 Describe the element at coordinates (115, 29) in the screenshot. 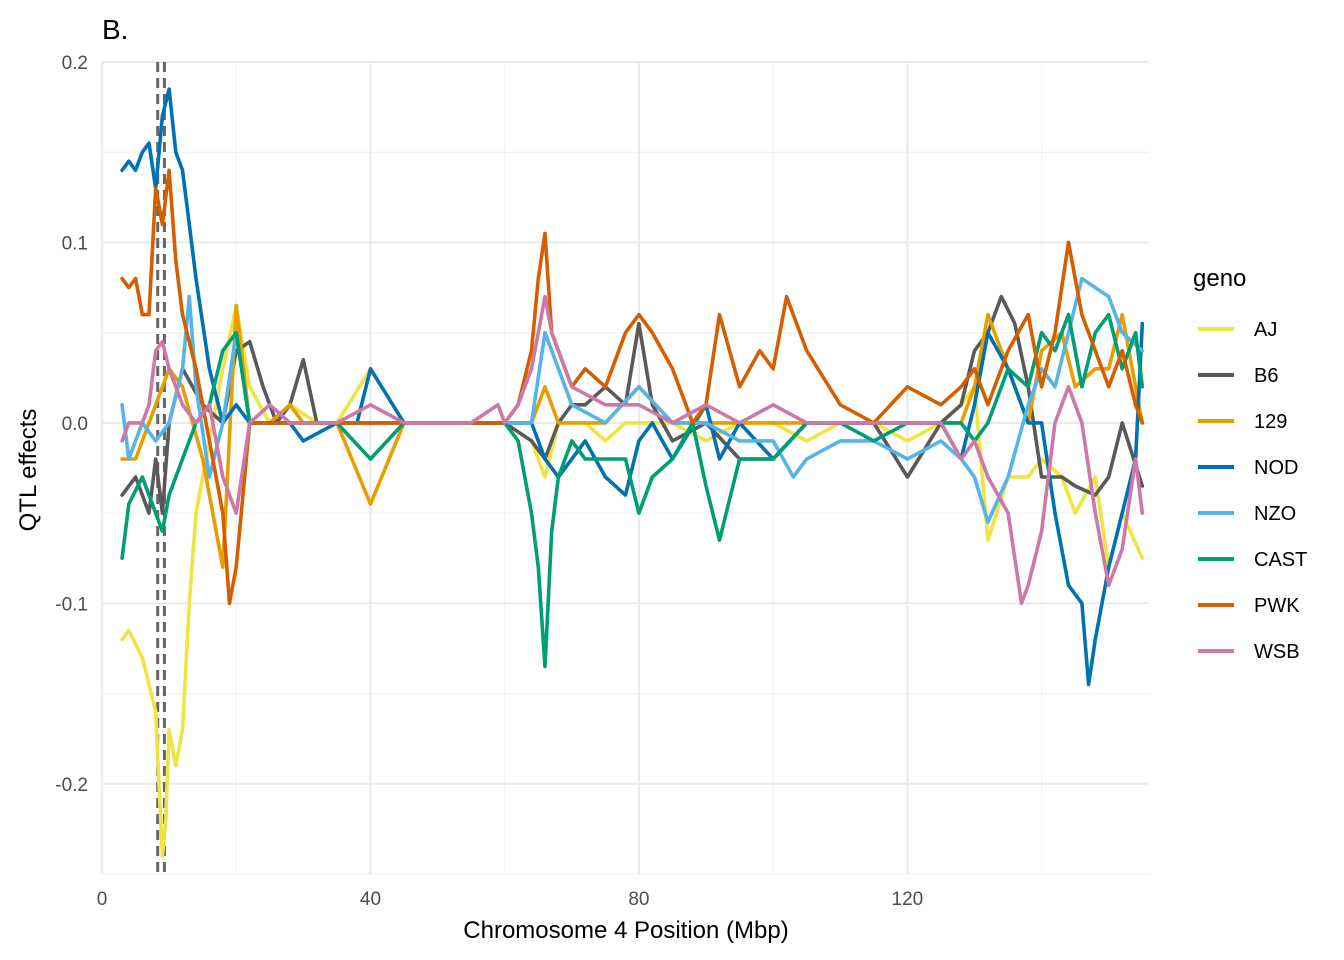

I see `chart-title: B.` at that location.